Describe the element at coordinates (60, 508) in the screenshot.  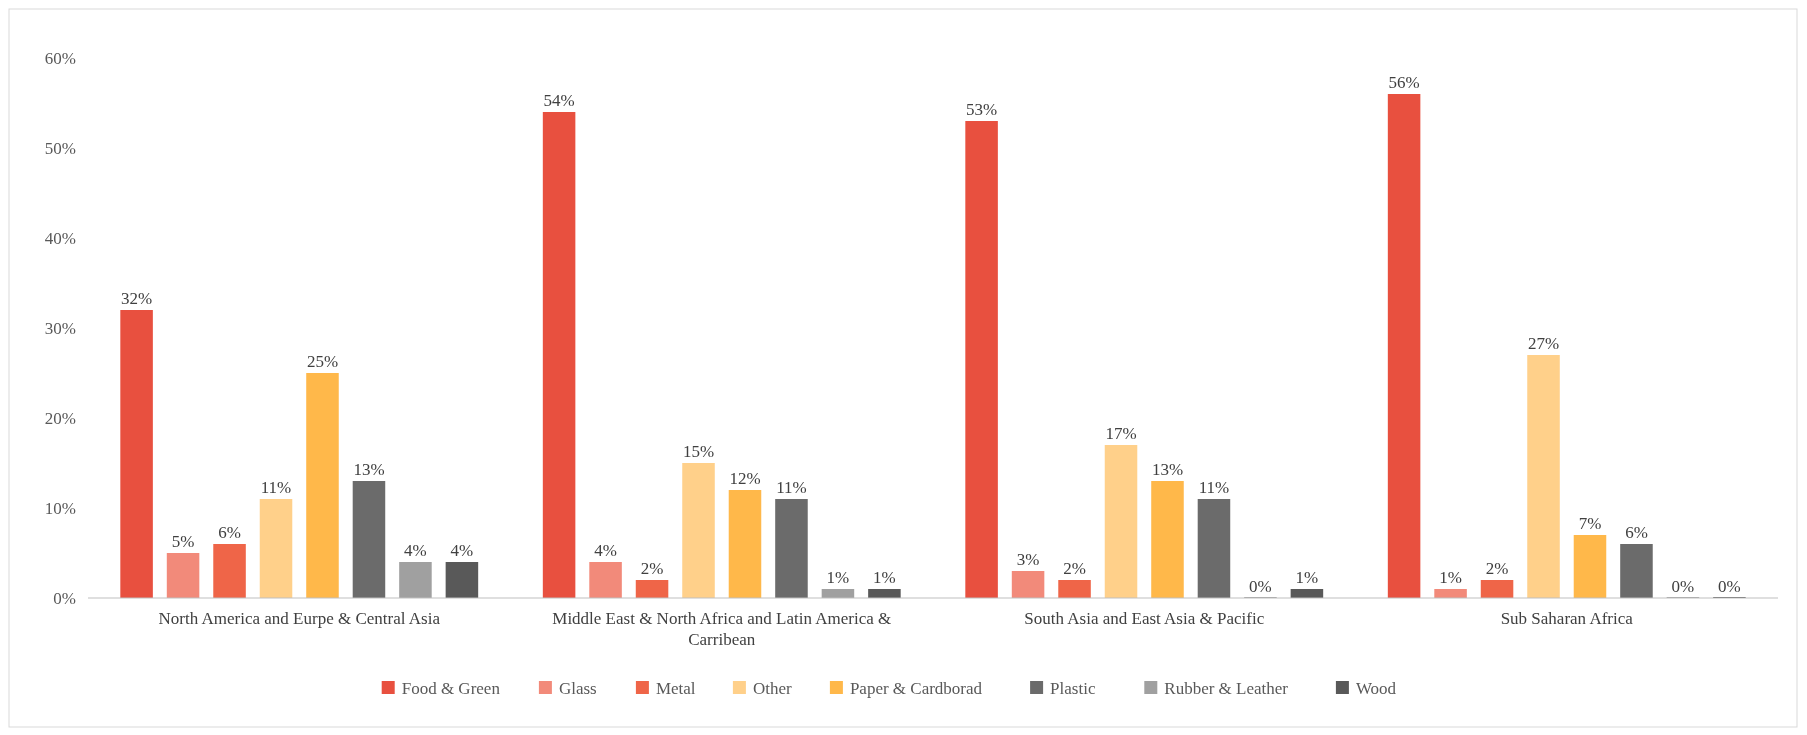
I see `y-tick-label: 10%` at that location.